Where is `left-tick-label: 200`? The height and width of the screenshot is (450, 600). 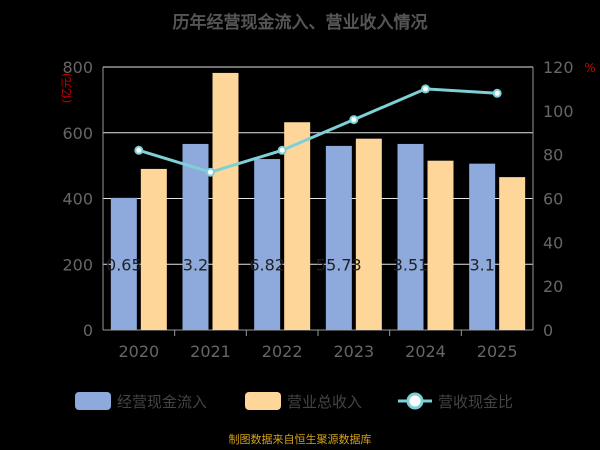 left-tick-label: 200 is located at coordinates (77, 264).